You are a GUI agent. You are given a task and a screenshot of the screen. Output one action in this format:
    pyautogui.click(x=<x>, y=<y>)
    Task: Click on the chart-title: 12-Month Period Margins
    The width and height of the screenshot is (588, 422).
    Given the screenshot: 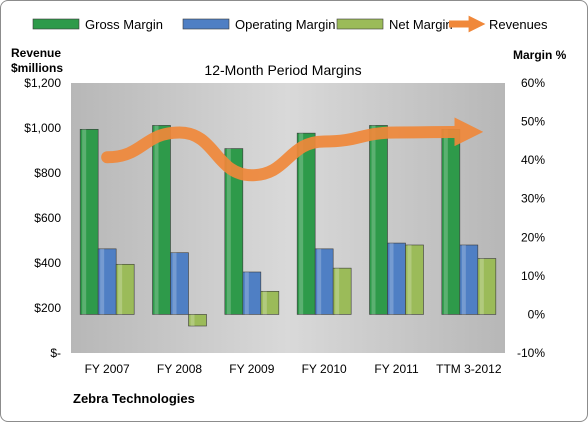 What is the action you would take?
    pyautogui.click(x=282, y=70)
    